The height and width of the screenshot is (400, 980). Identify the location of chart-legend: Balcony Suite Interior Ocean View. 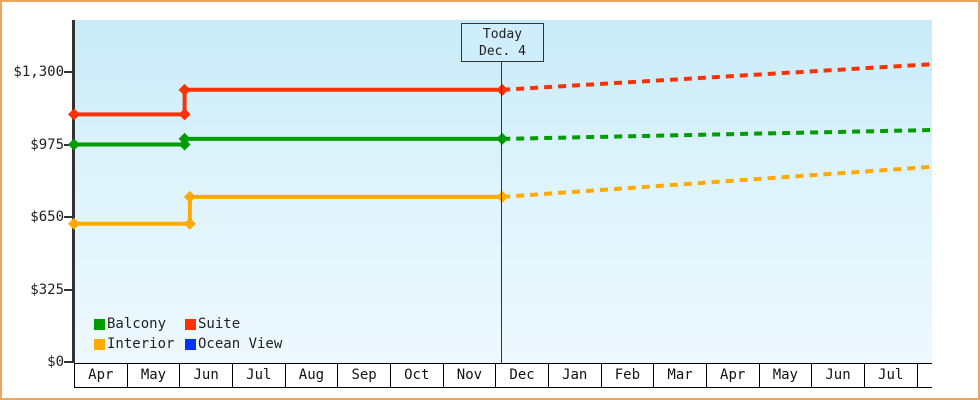
(188, 334).